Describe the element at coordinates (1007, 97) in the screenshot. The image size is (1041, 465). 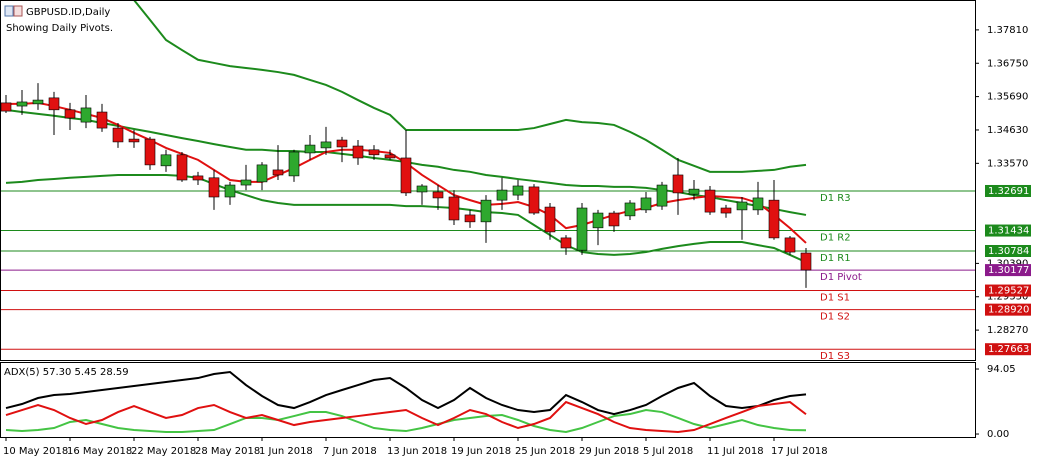
I see `y-tick-label: 1.35690` at that location.